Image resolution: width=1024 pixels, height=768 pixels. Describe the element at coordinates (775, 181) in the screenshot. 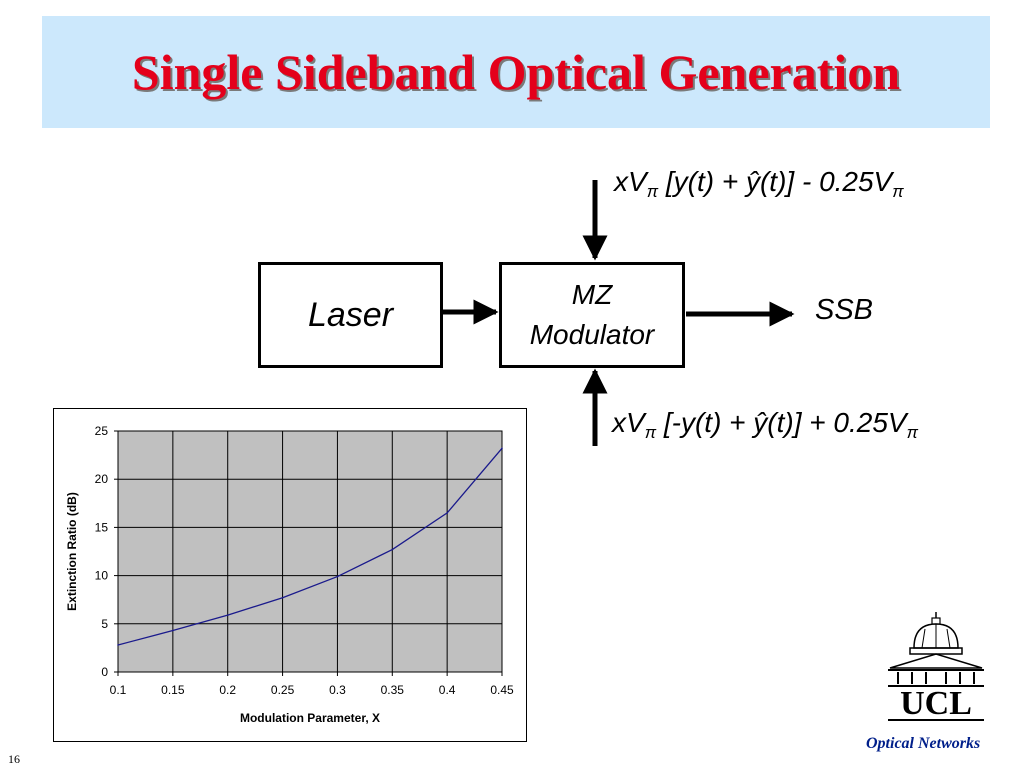

I see `top-formula-part2: [y(t) + ŷ(t)] - 0.25V` at that location.